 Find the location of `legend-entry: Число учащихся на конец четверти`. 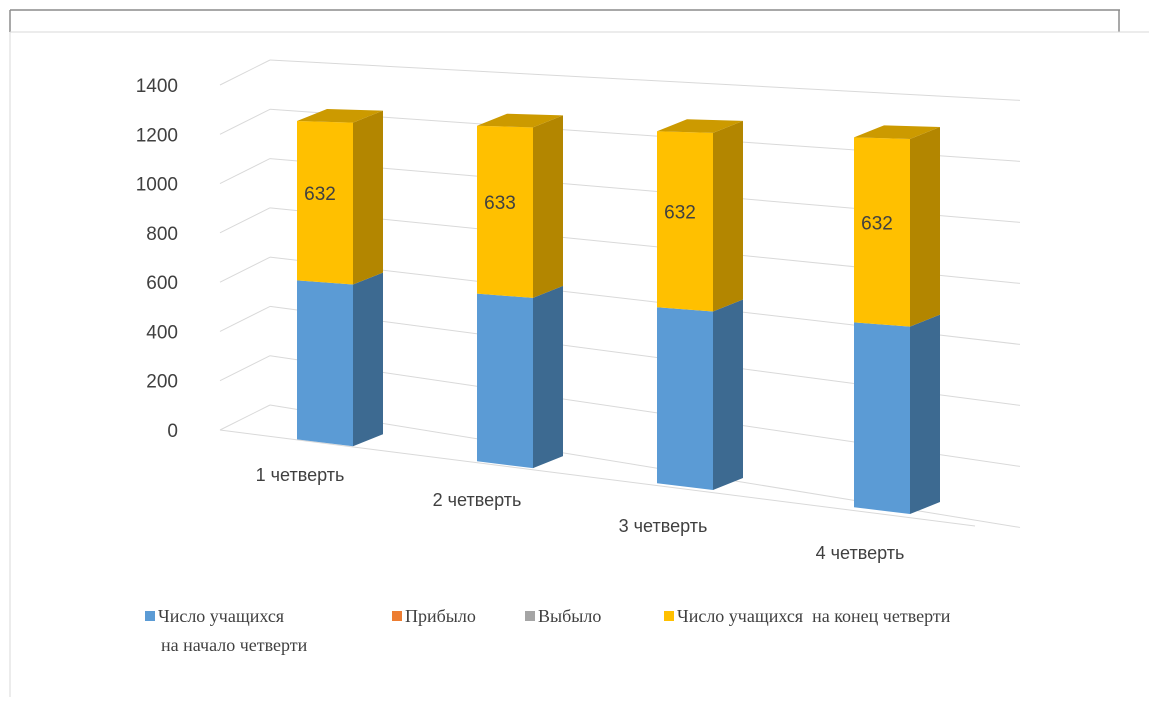

legend-entry: Число учащихся на конец четверти is located at coordinates (807, 616).